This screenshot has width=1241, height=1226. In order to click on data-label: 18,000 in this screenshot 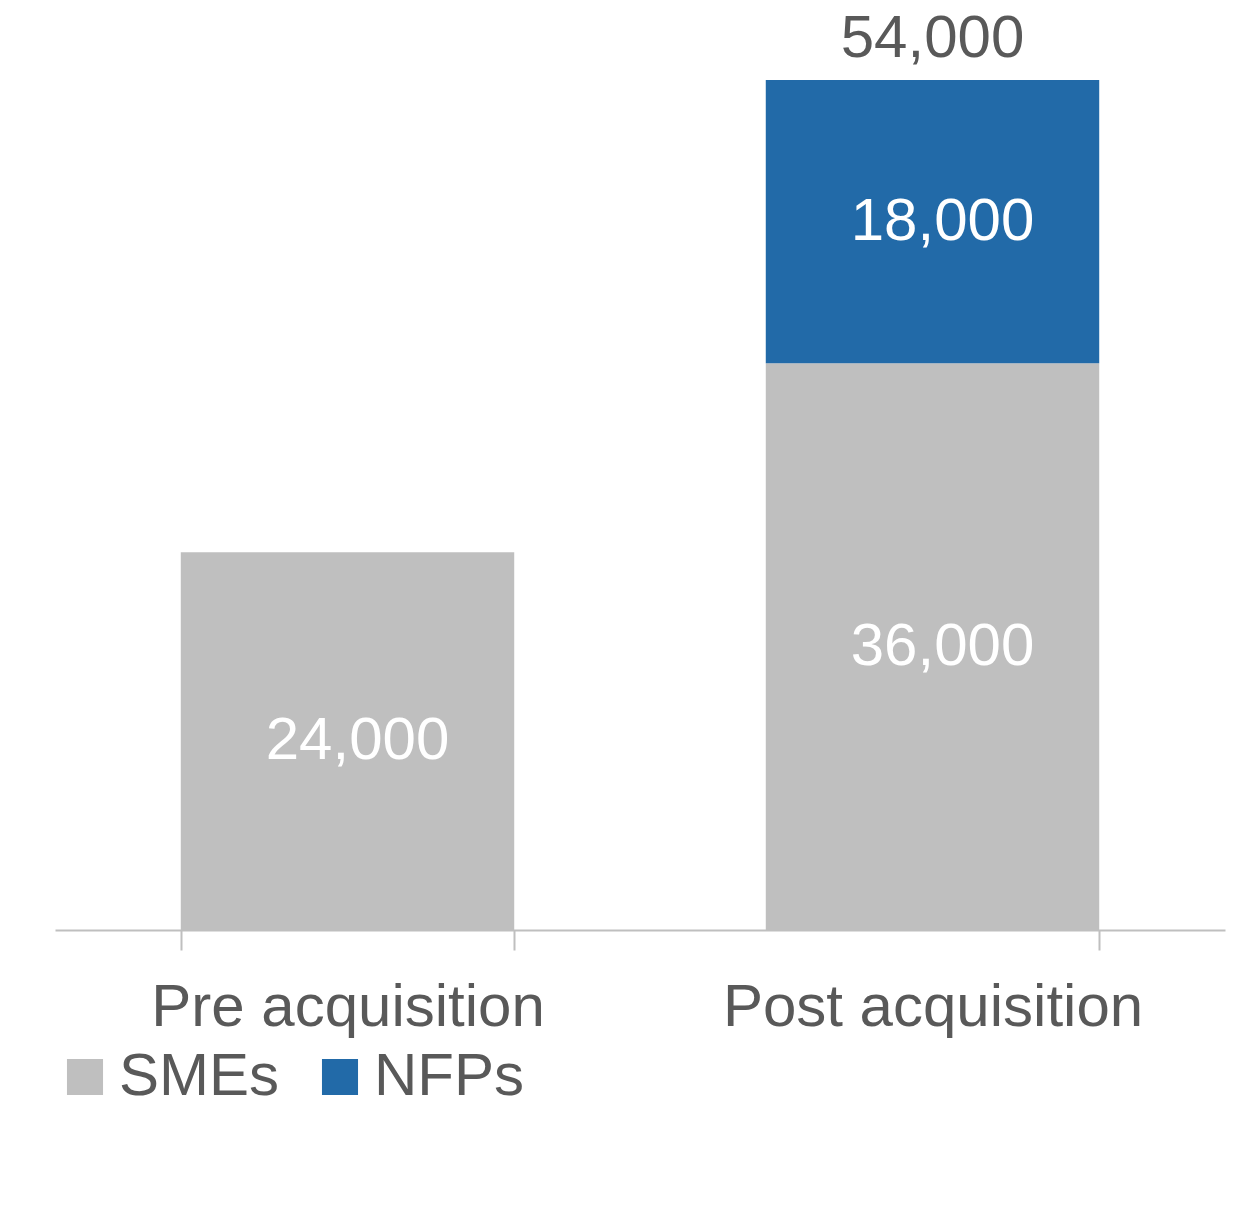, I will do `click(942, 219)`.